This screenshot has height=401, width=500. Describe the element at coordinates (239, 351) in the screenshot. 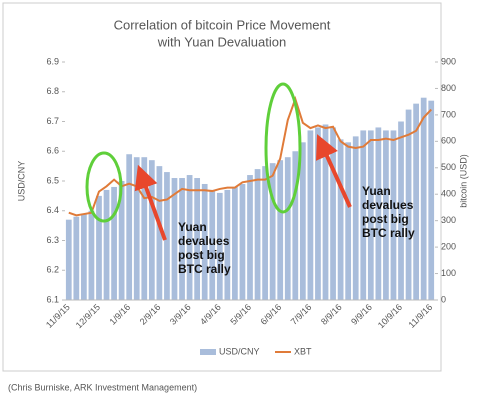

I see `legend-label: USD/CNY` at that location.